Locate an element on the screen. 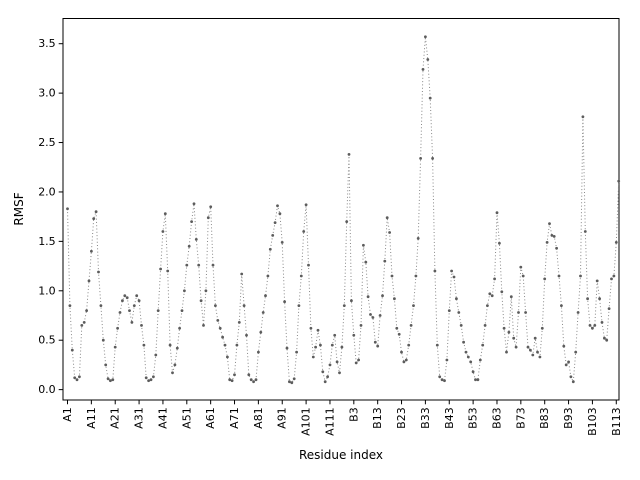  x-tick-label: B3 is located at coordinates (353, 414).